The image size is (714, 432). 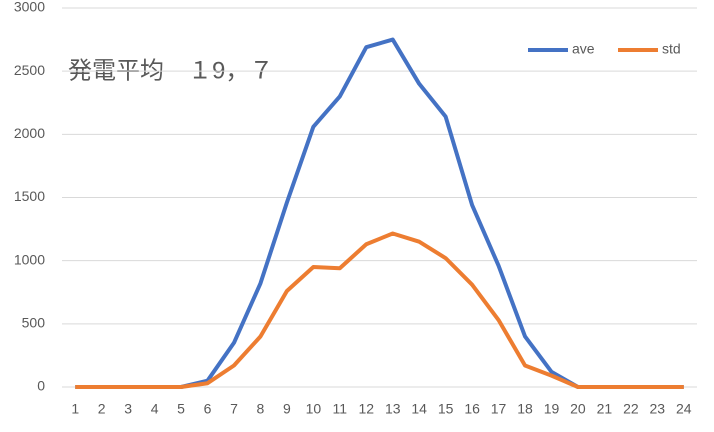 What do you see at coordinates (75, 409) in the screenshot?
I see `x-tick-label: 1` at bounding box center [75, 409].